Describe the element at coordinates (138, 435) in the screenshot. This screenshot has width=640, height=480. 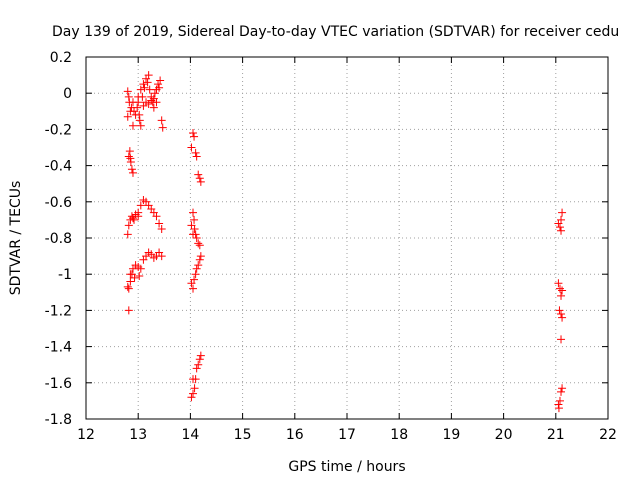
I see `x-tick-label: 13` at that location.